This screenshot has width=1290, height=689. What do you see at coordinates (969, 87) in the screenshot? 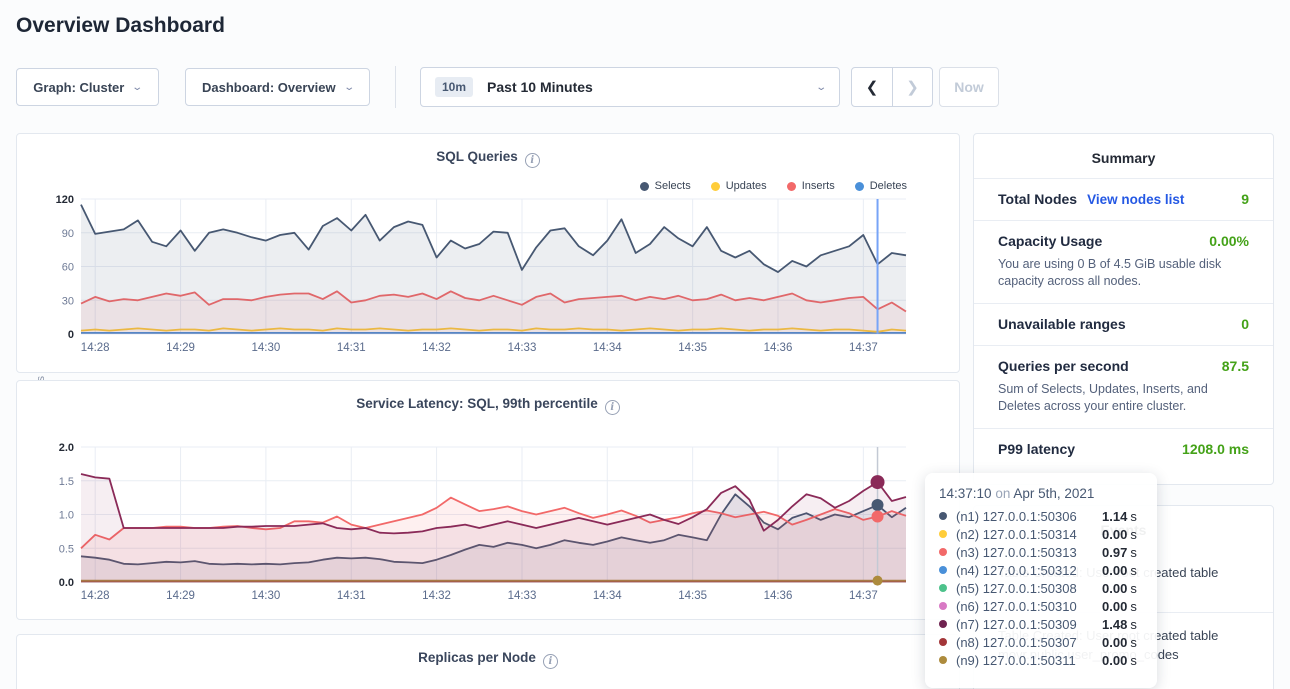
I see `time-now-button: Now` at bounding box center [969, 87].